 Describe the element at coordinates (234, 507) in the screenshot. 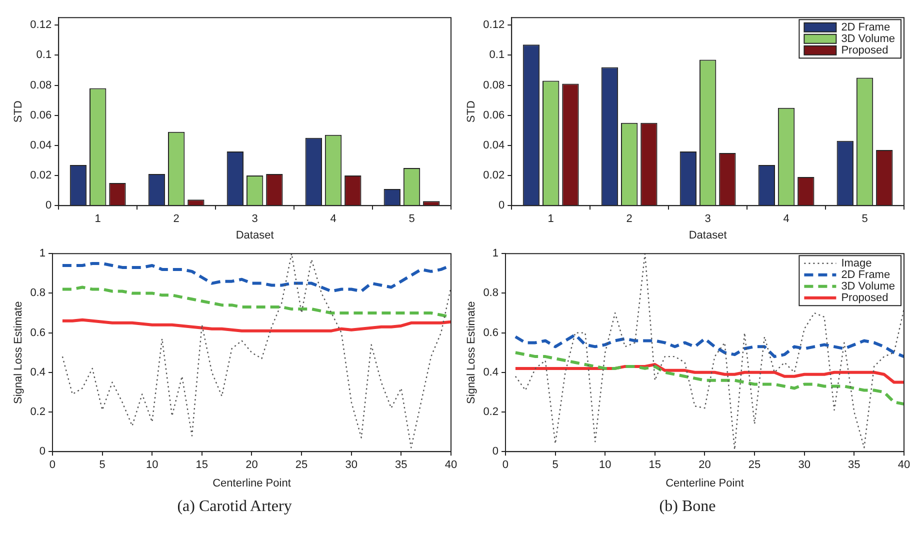

I see `text: (a) Carotid Artery` at that location.